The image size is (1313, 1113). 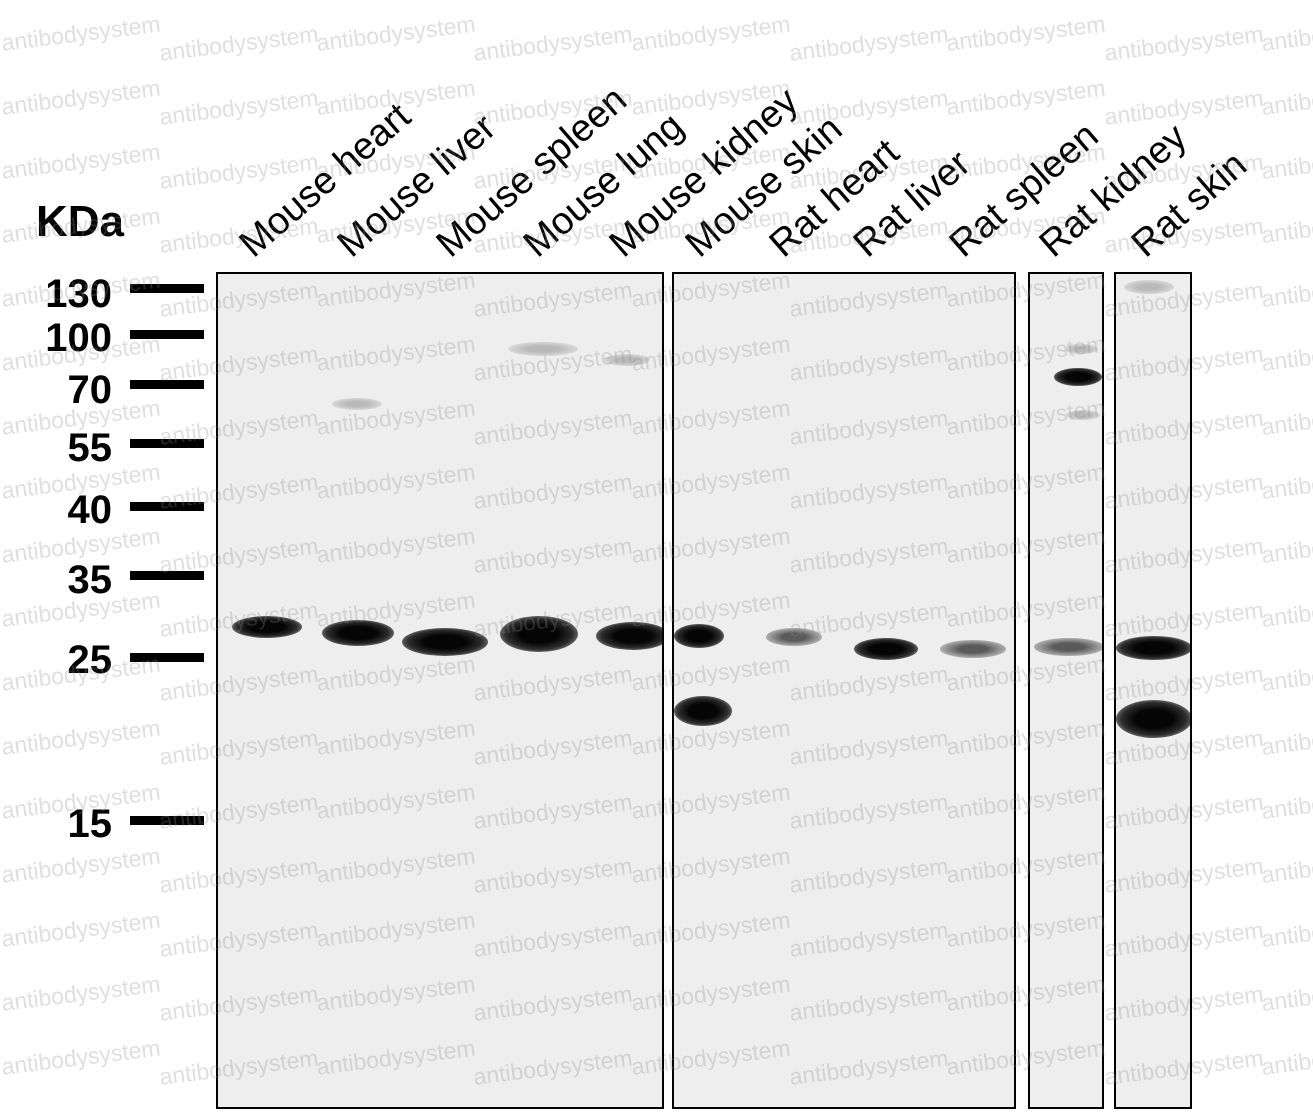 What do you see at coordinates (1068, 647) in the screenshot?
I see `band-rat-kidney-27kda` at bounding box center [1068, 647].